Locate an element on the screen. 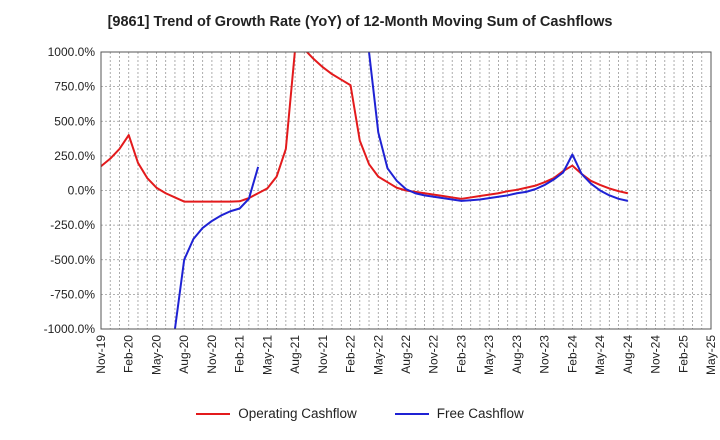  y-tick-label: 500.0% is located at coordinates (74, 121).